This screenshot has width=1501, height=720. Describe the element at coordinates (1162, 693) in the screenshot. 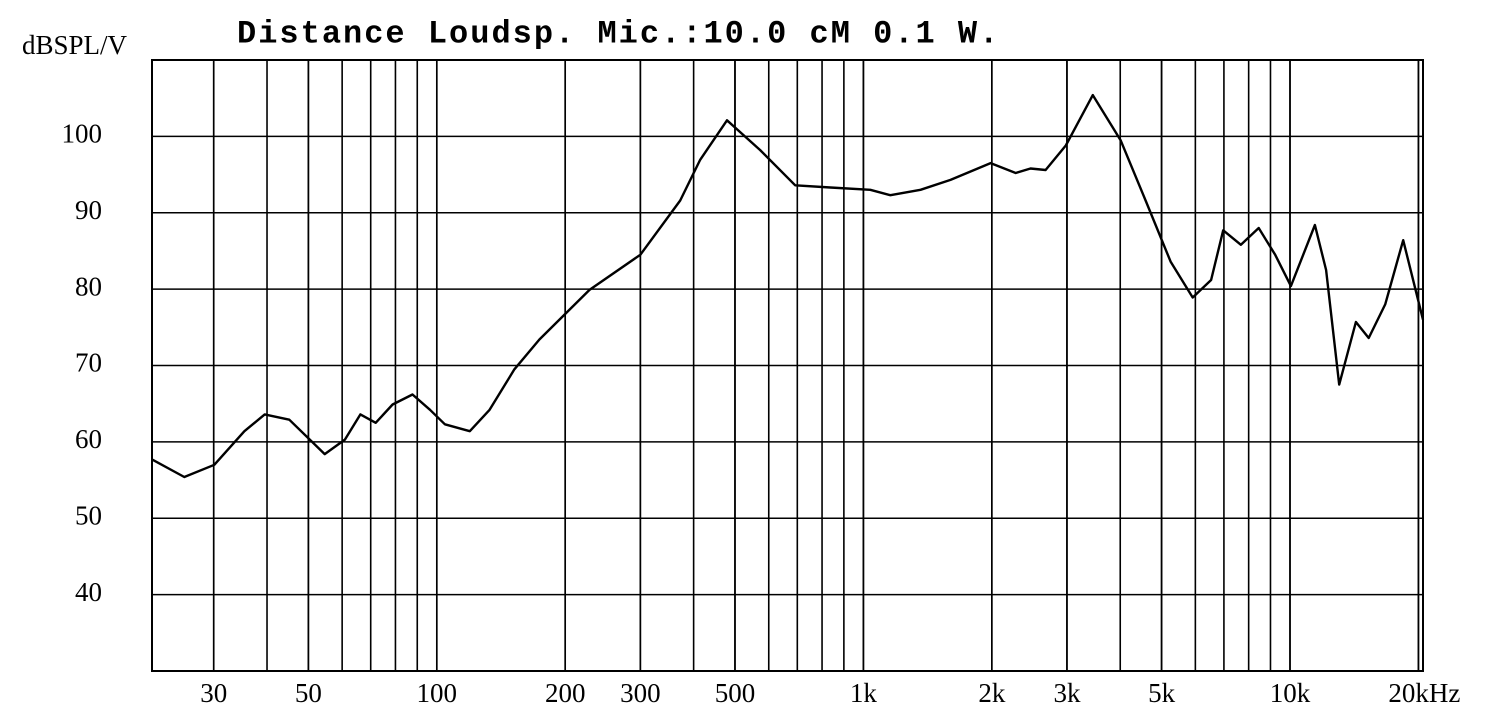

I see `x-tick-label: 5k` at that location.